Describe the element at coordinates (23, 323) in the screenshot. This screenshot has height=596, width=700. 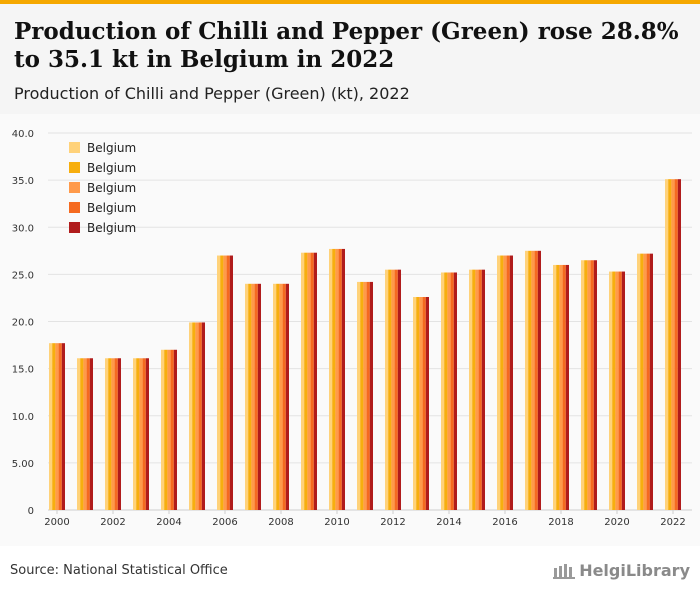
I see `y-tick-label: 20.0` at that location.